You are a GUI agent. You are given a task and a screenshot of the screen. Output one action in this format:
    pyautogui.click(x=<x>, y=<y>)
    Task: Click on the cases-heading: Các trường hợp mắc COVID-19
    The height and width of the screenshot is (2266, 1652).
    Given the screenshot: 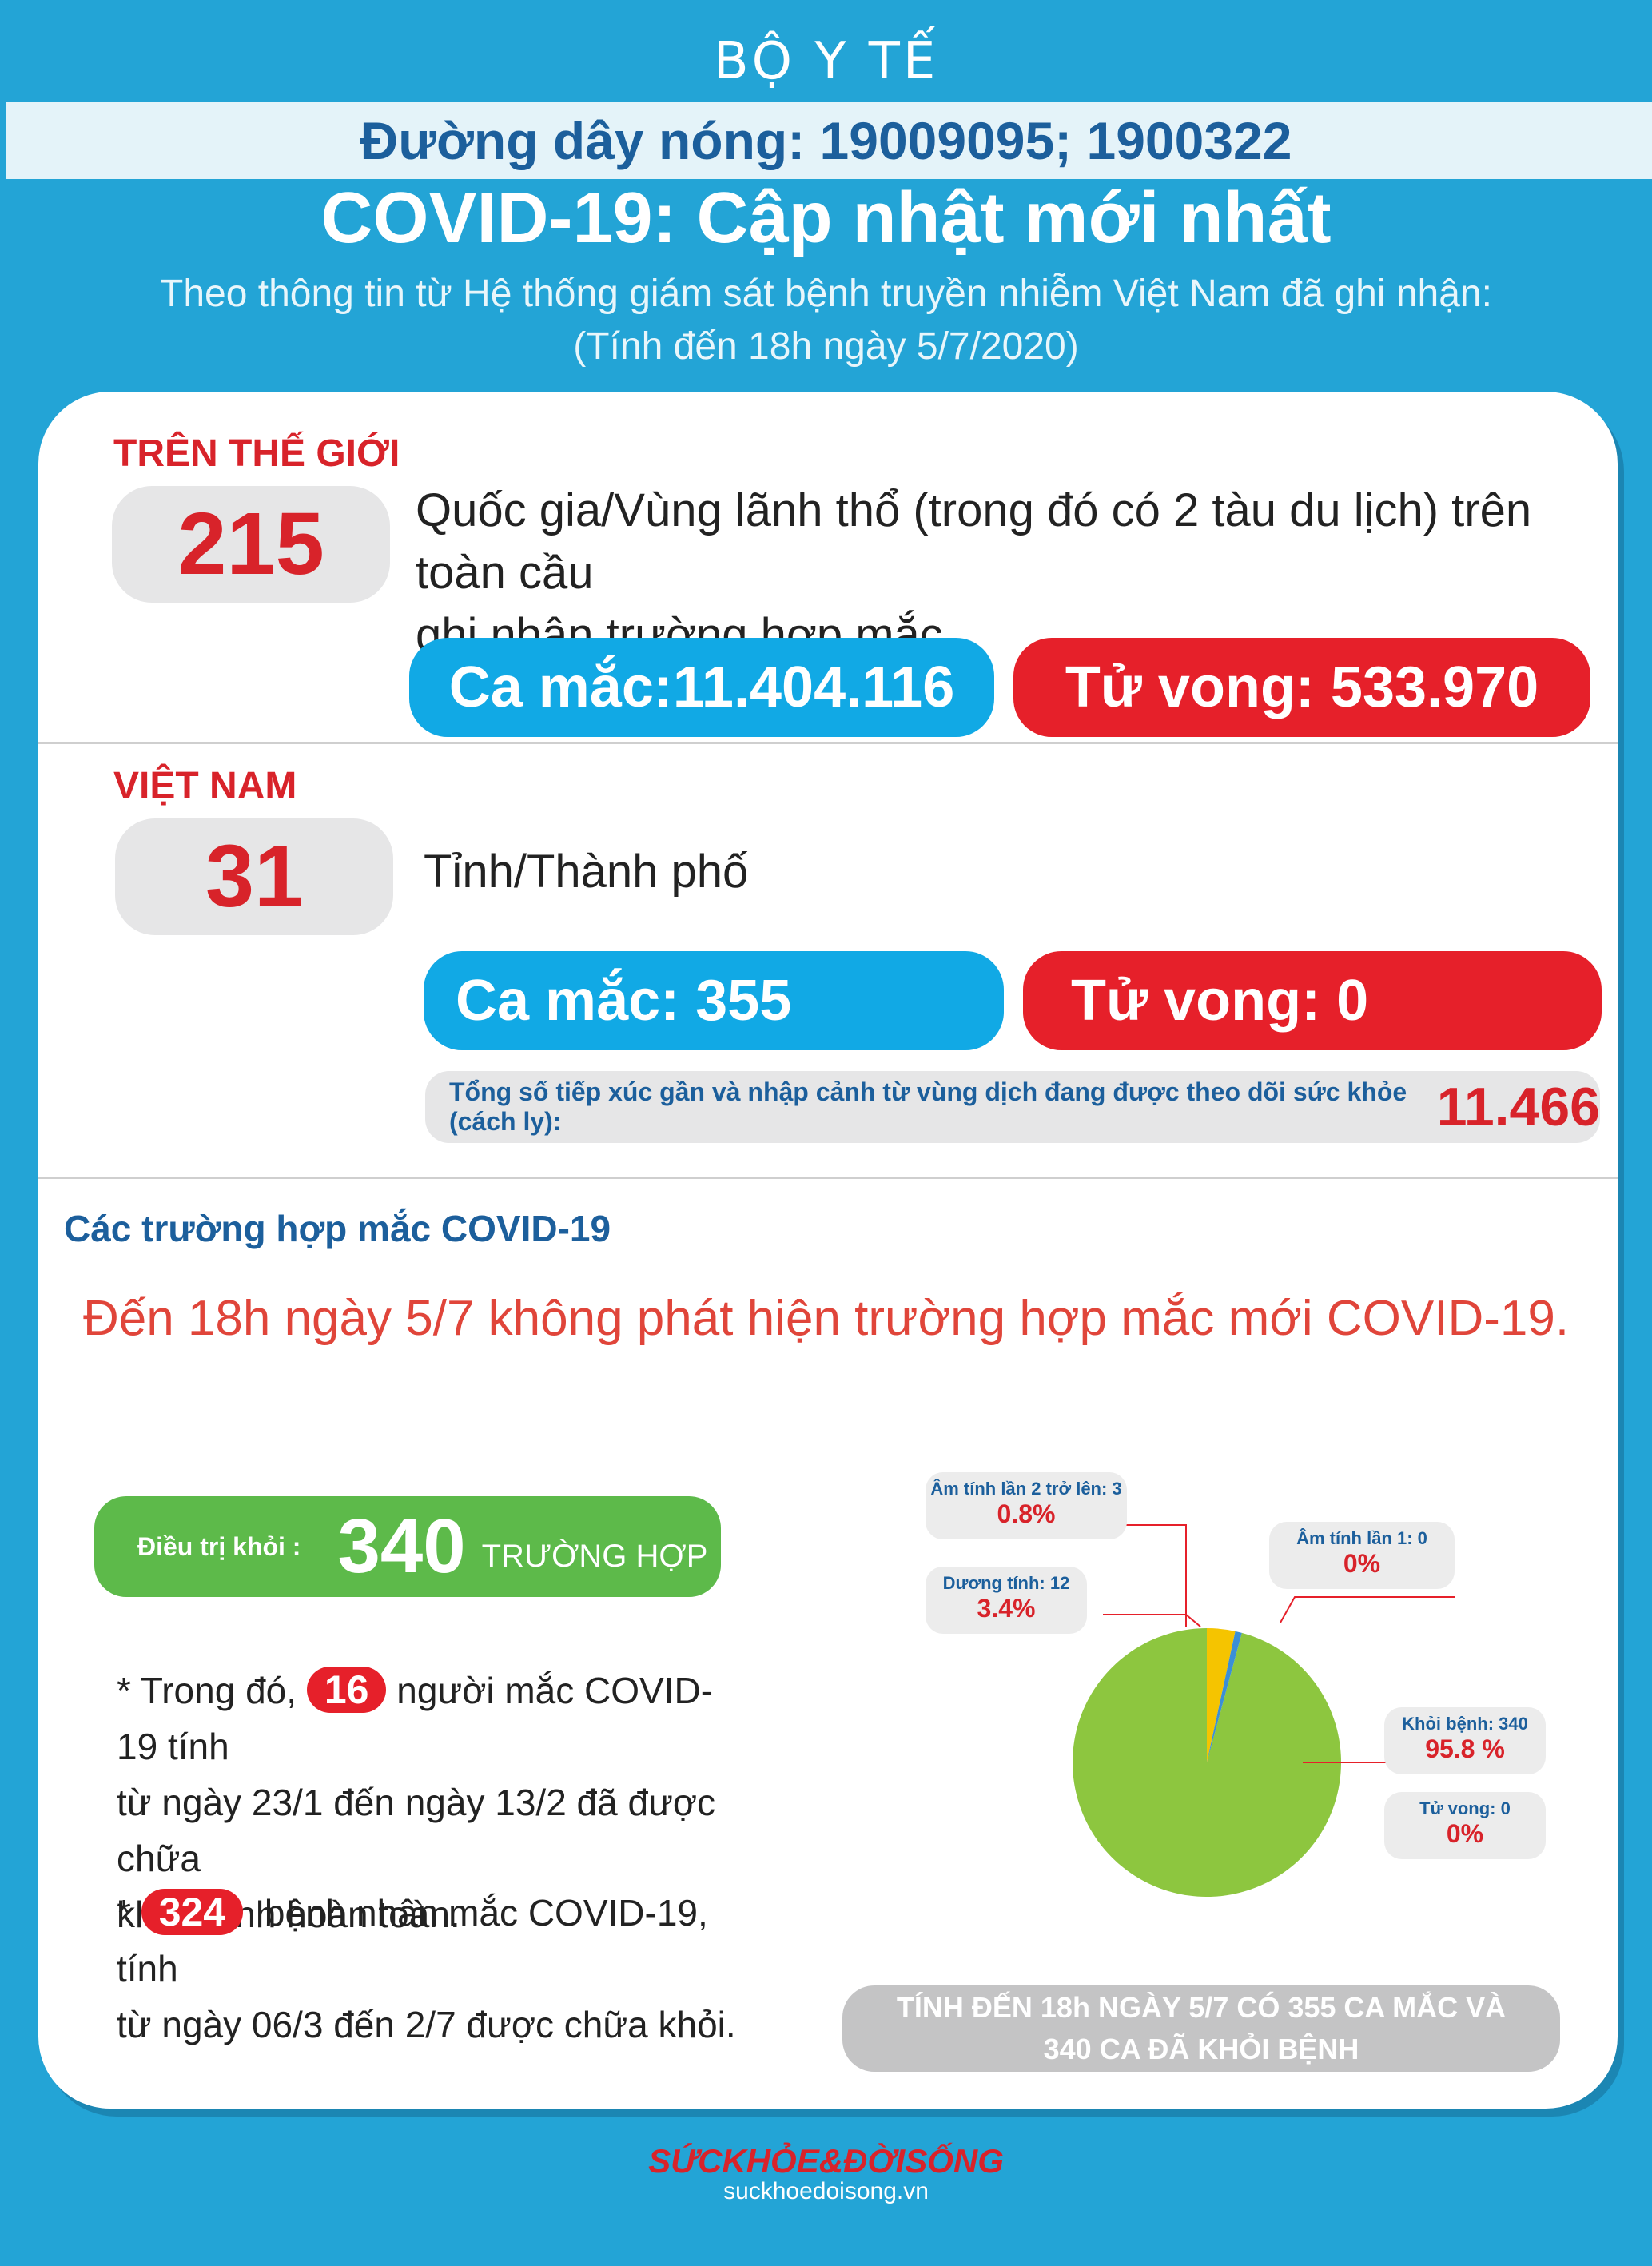 What is the action you would take?
    pyautogui.click(x=337, y=1229)
    